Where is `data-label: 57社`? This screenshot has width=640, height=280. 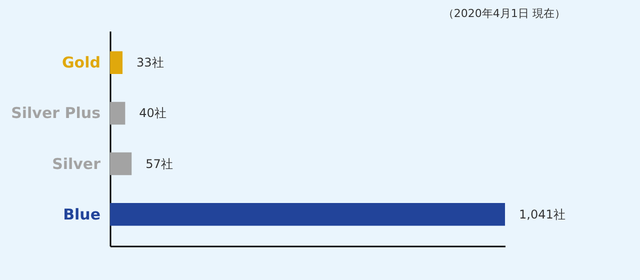
data-label: 57社 is located at coordinates (159, 163).